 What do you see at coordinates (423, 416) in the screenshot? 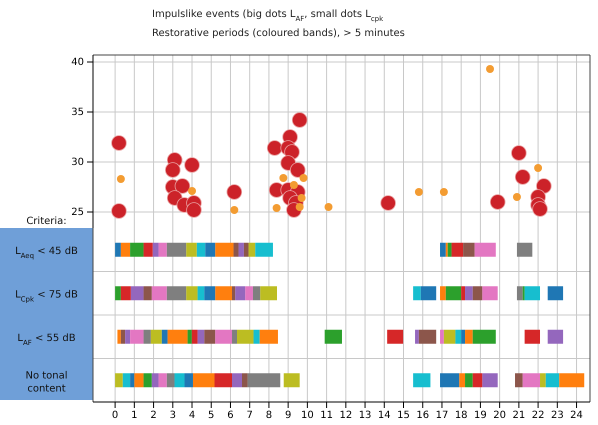
I see `x-tick-label: 16` at bounding box center [423, 416].